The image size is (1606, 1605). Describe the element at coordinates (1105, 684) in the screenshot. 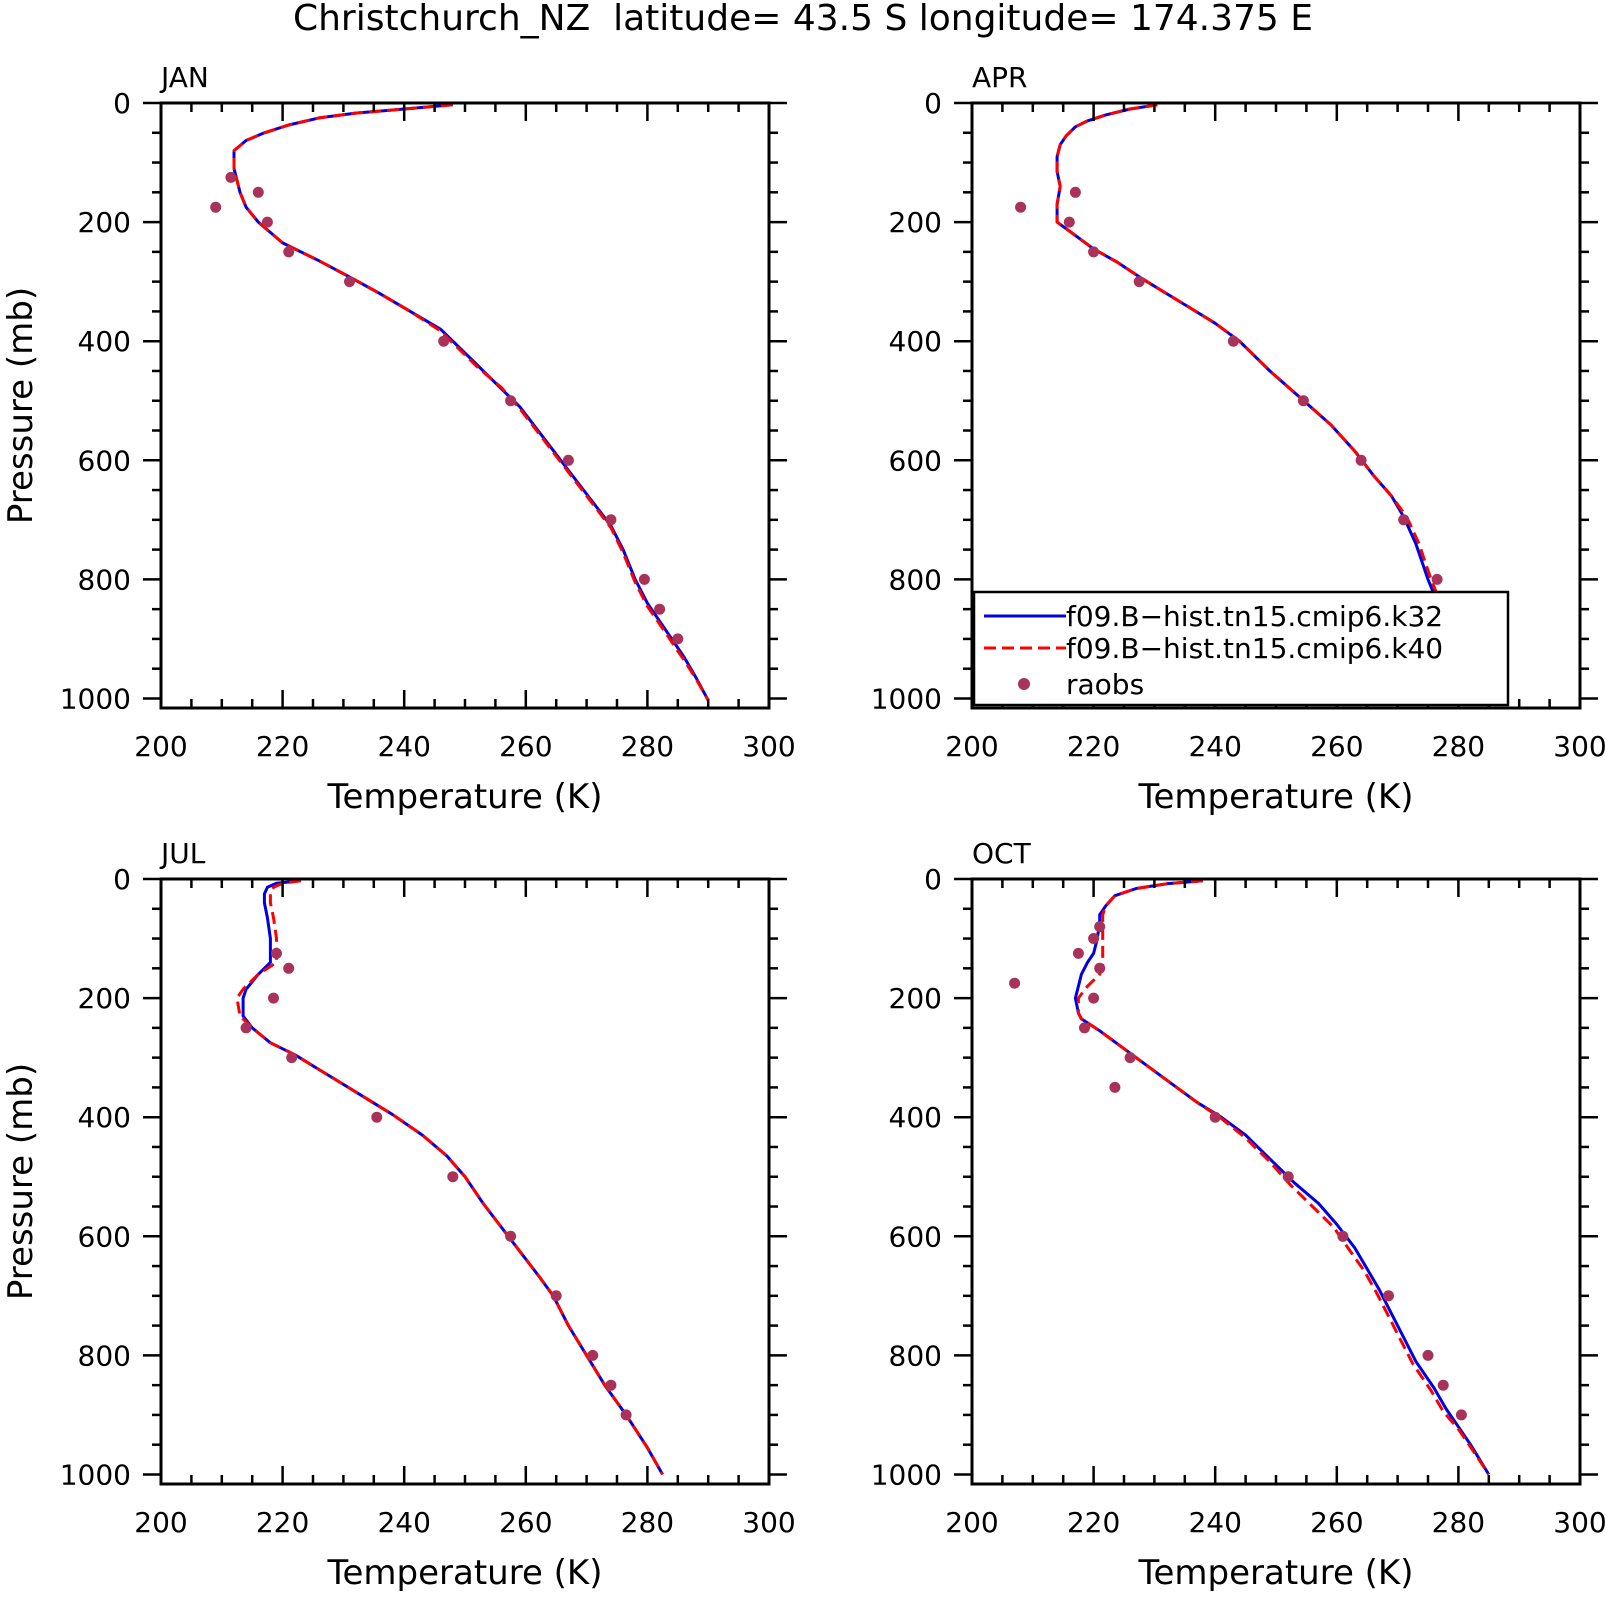

I see `legend-entry: raobs` at that location.